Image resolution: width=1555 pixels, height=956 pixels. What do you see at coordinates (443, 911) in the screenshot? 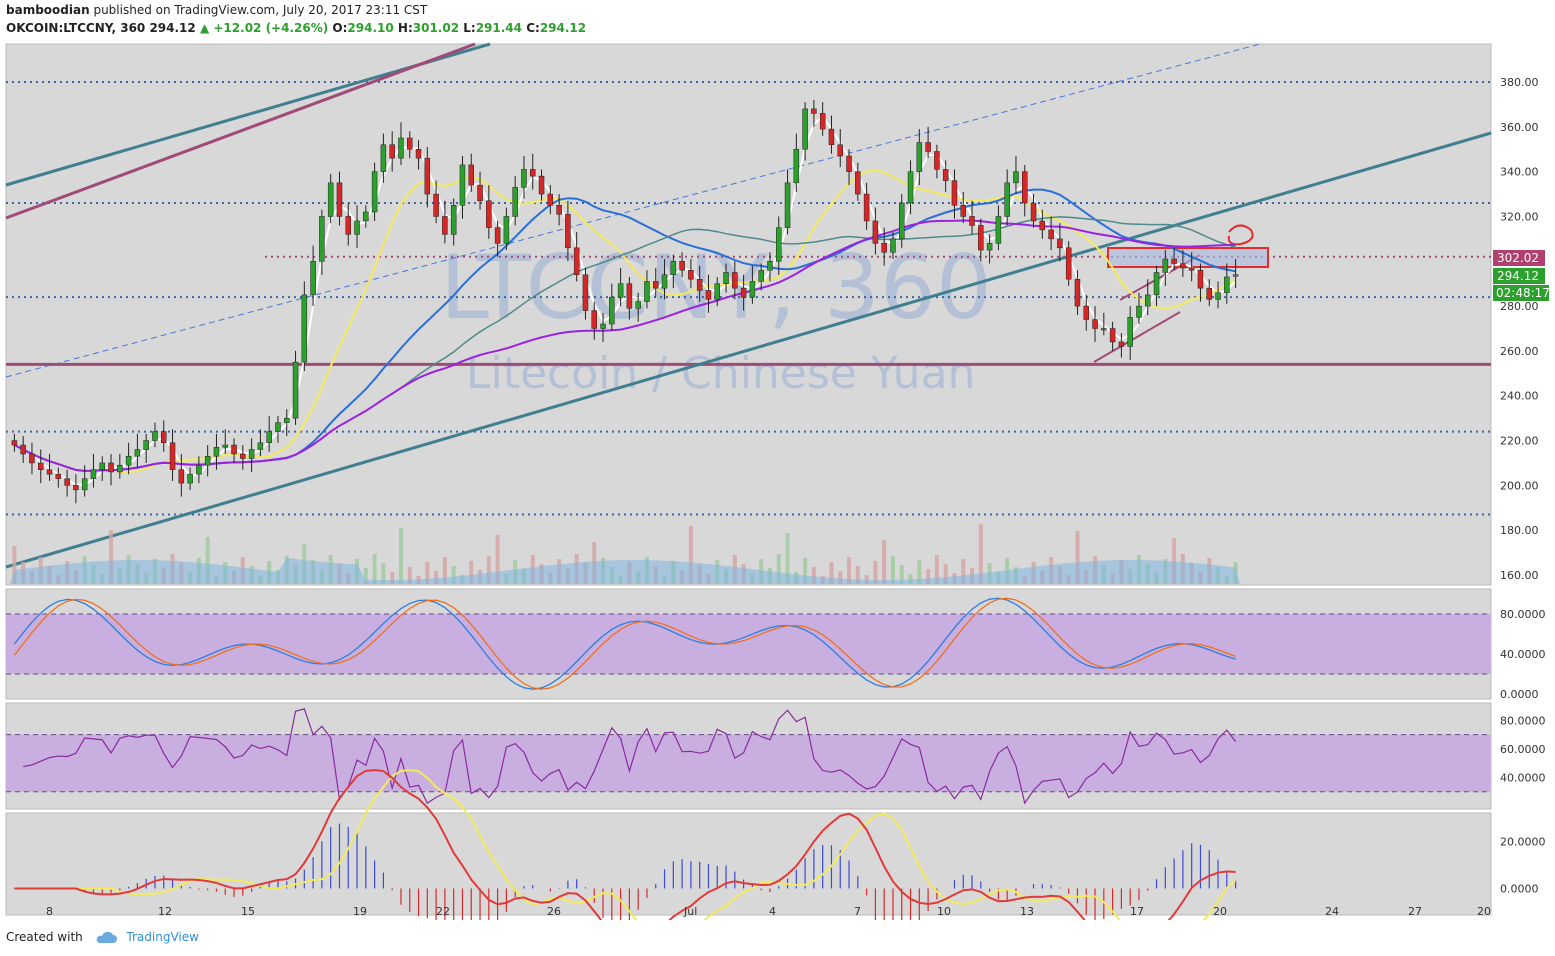
I see `time-tick-4: 22` at bounding box center [443, 911].